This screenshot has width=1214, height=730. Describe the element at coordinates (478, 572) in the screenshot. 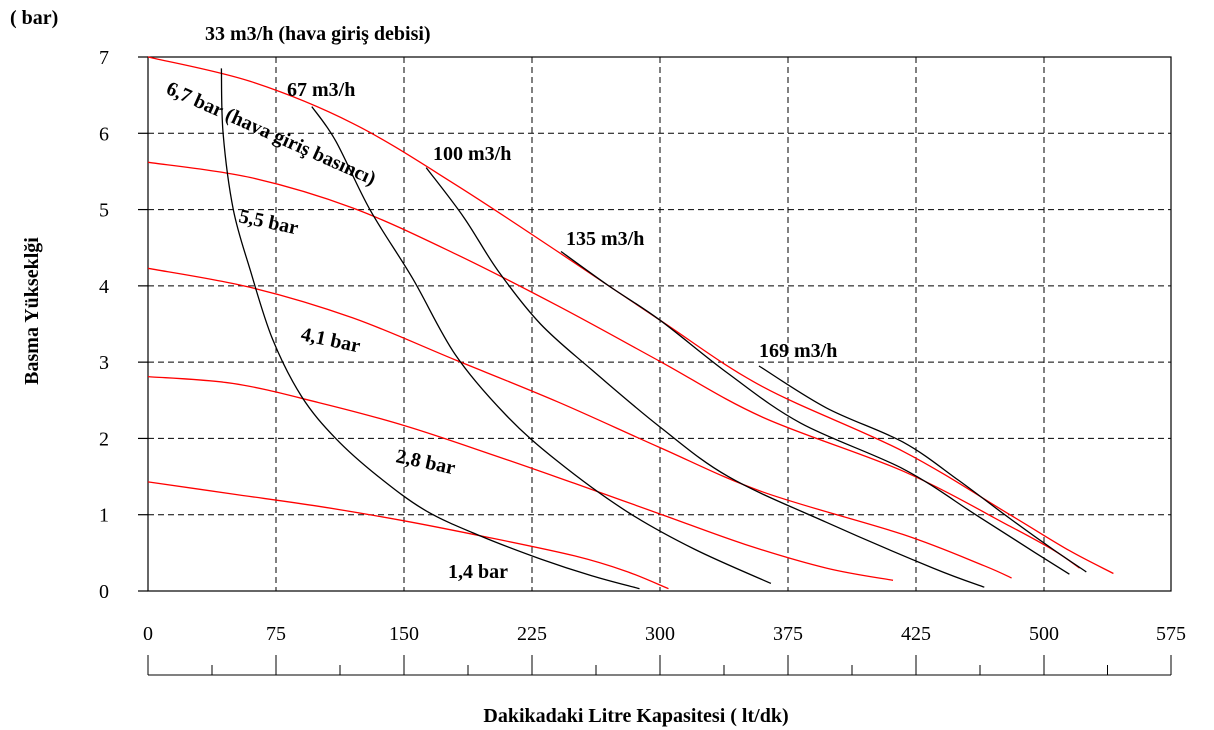

I see `pressure-label: 1,4 bar` at that location.